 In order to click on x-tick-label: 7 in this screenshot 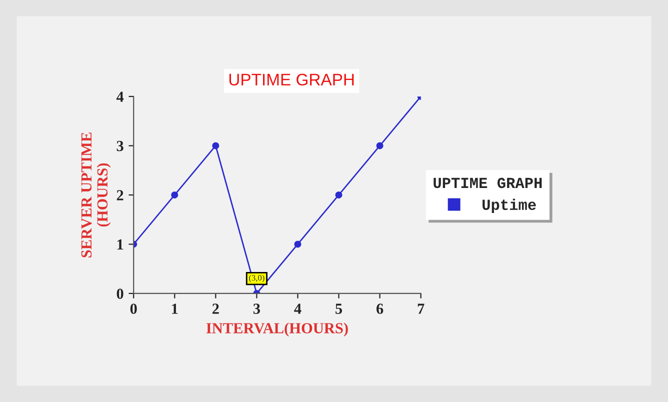, I will do `click(421, 309)`.